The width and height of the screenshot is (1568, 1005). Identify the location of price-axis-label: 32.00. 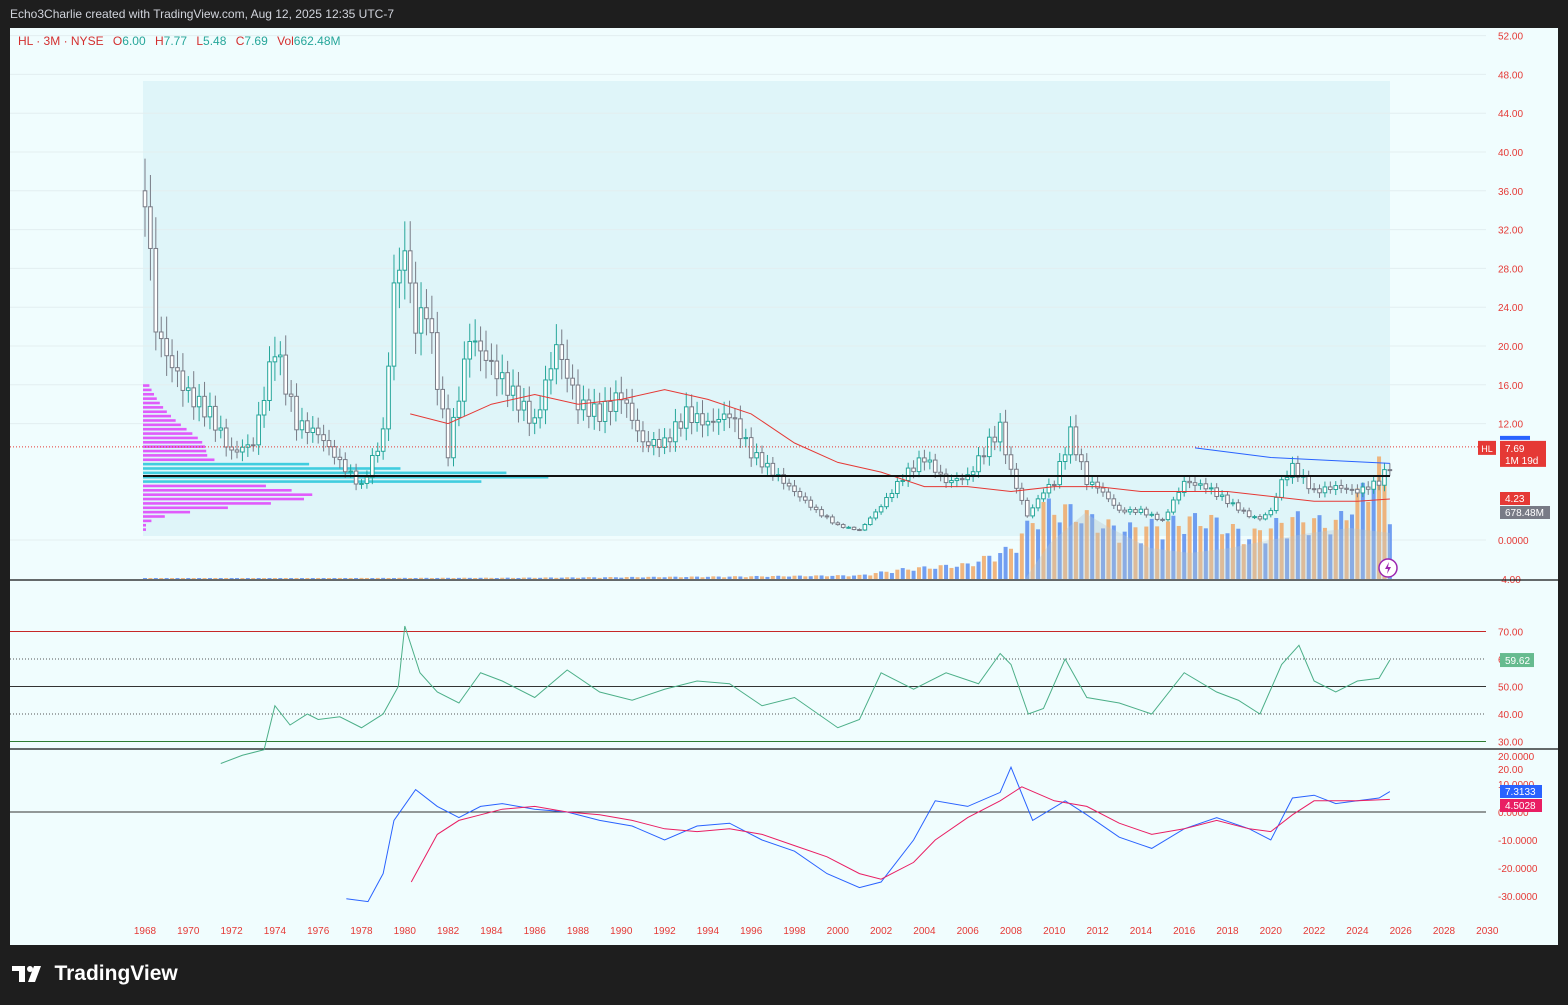
(1510, 231).